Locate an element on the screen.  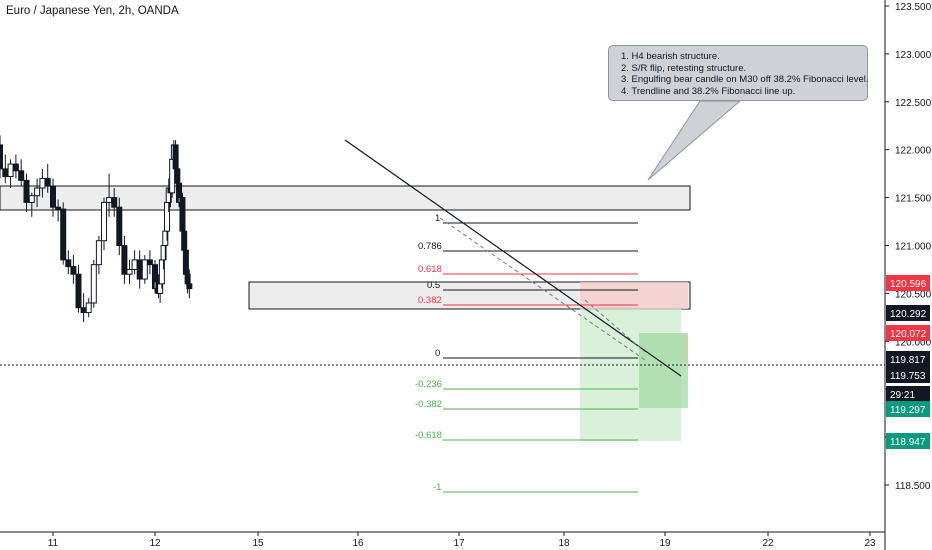
callout-line: 2. S/R flip, retesting structure. is located at coordinates (684, 68).